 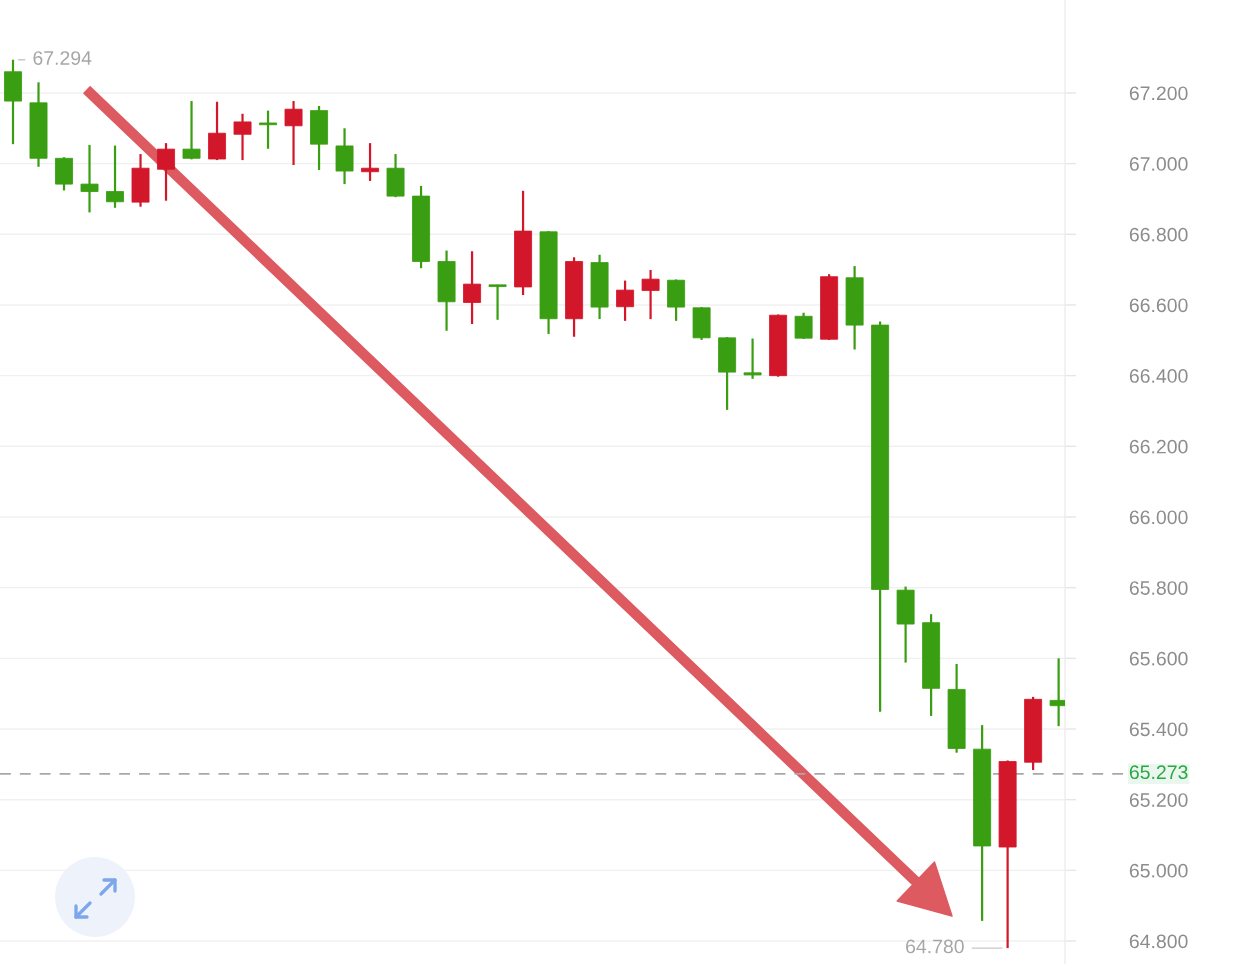 What do you see at coordinates (1158, 658) in the screenshot?
I see `y-tick-label: 65.600` at bounding box center [1158, 658].